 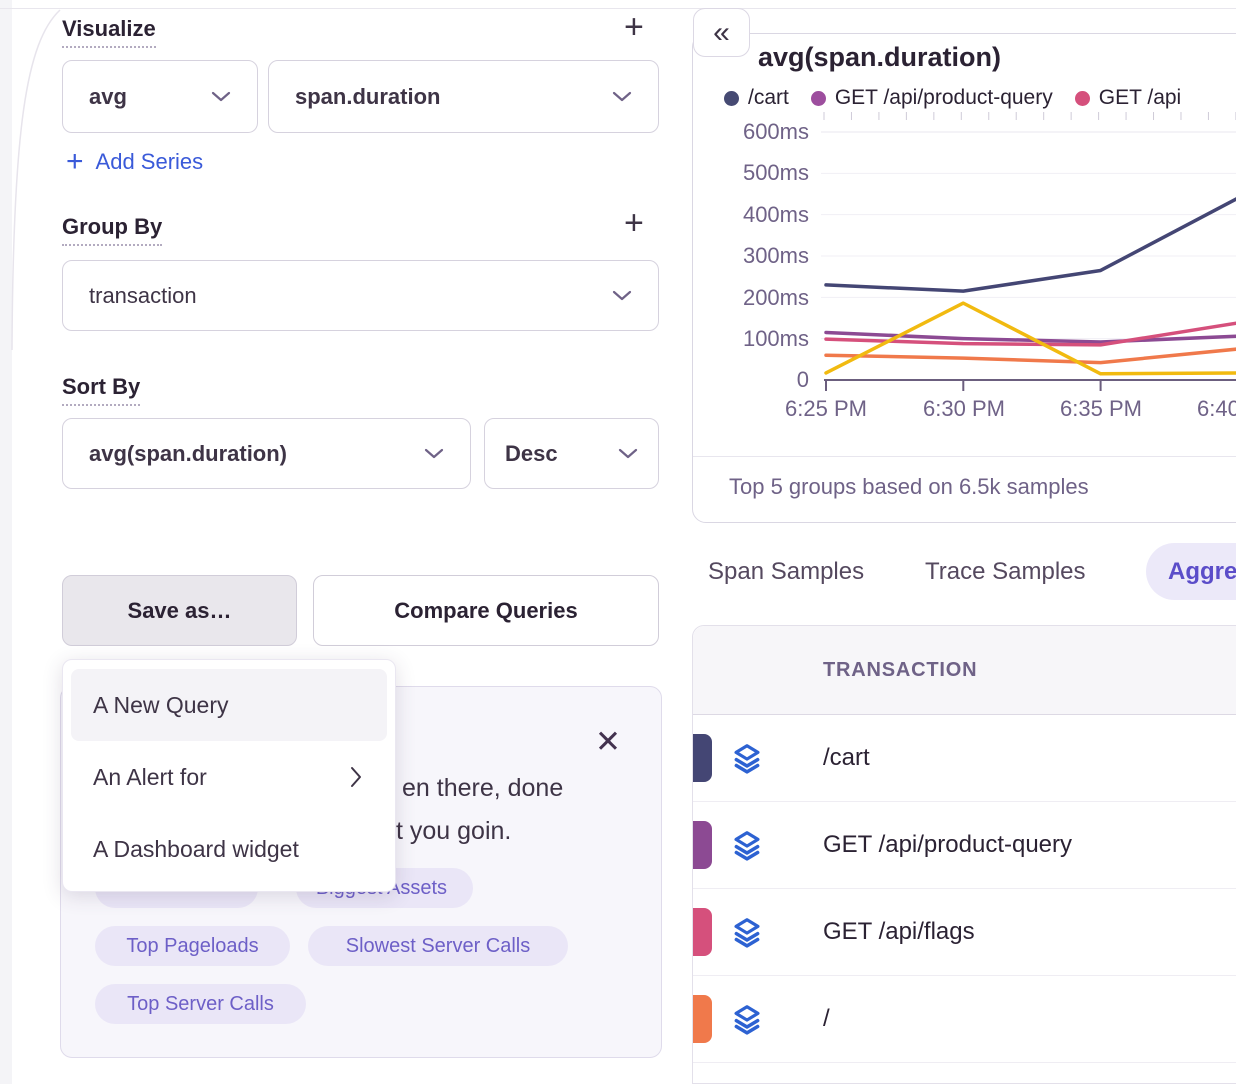 What do you see at coordinates (368, 96) in the screenshot?
I see `field-value: span.duration` at bounding box center [368, 96].